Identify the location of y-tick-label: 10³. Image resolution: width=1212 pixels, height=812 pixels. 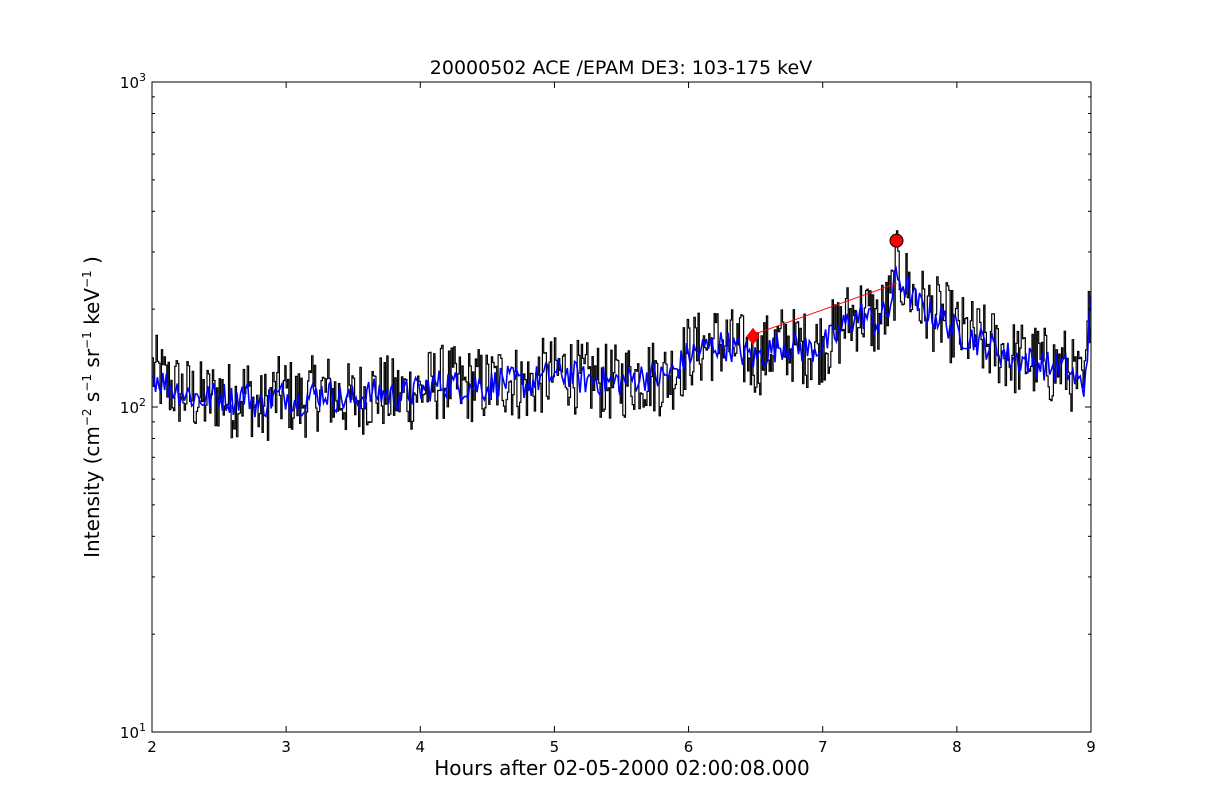
(133, 81).